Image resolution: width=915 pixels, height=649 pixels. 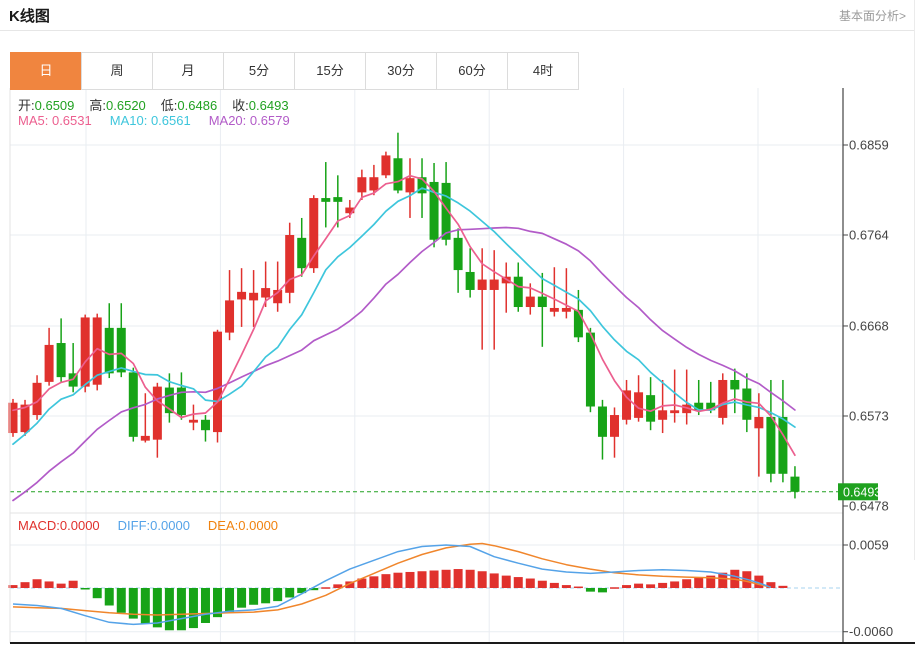 I want to click on y-axis-label: 0.6668, so click(x=869, y=325).